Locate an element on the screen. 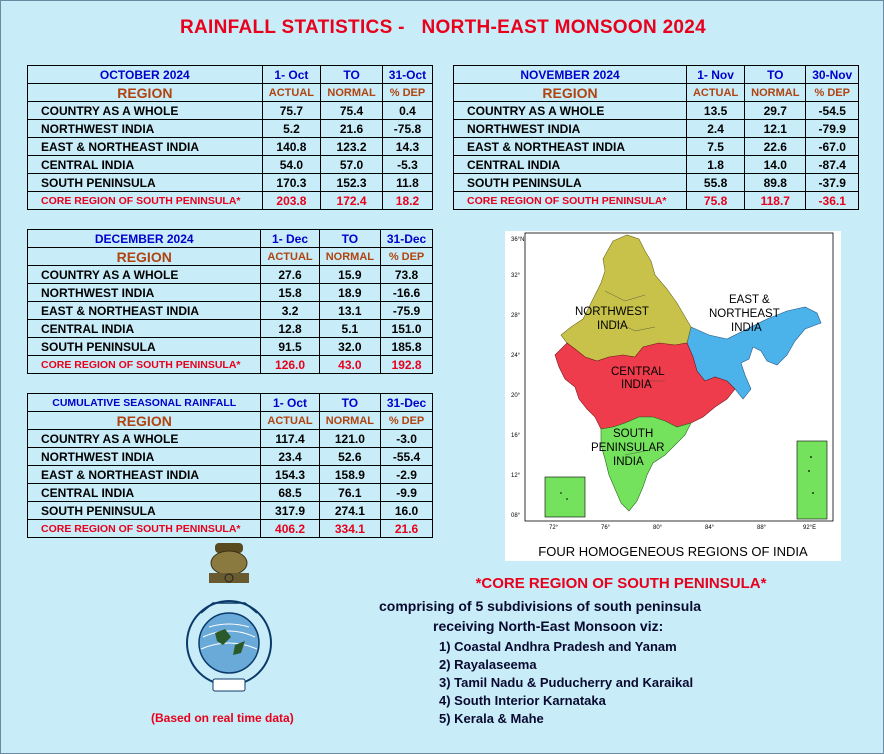 This screenshot has height=754, width=884. lat-tick: 32° is located at coordinates (516, 276).